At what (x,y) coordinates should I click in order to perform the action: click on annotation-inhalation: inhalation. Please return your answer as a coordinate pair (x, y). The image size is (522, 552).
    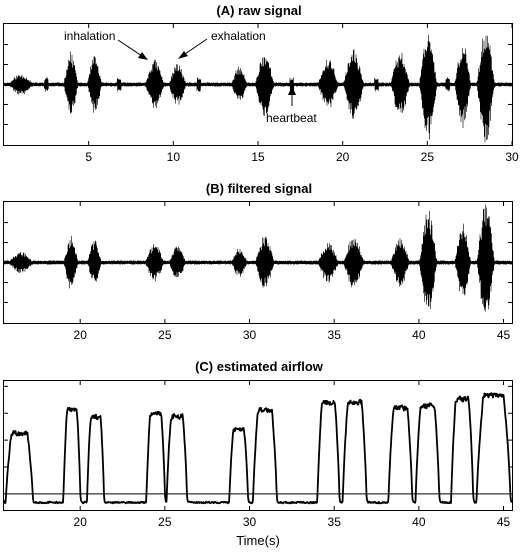
    Looking at the image, I should click on (89, 36).